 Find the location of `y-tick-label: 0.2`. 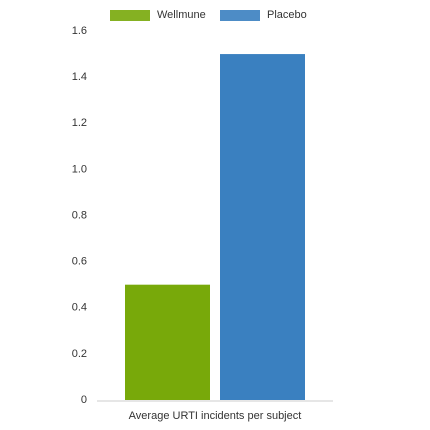

y-tick-label: 0.2 is located at coordinates (79, 354).